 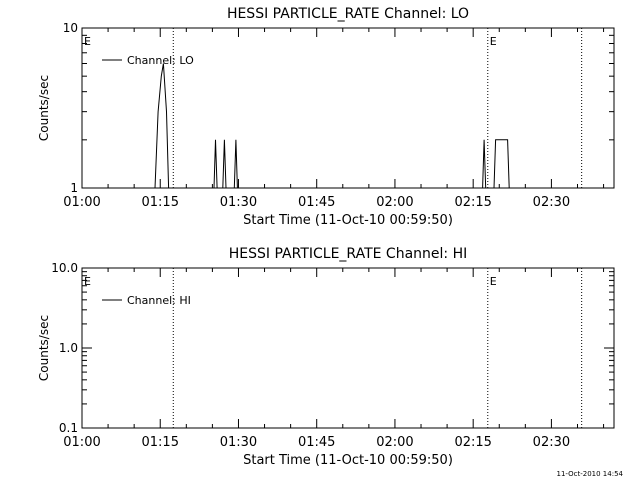 What do you see at coordinates (160, 60) in the screenshot?
I see `legend-label: Channel: LO` at bounding box center [160, 60].